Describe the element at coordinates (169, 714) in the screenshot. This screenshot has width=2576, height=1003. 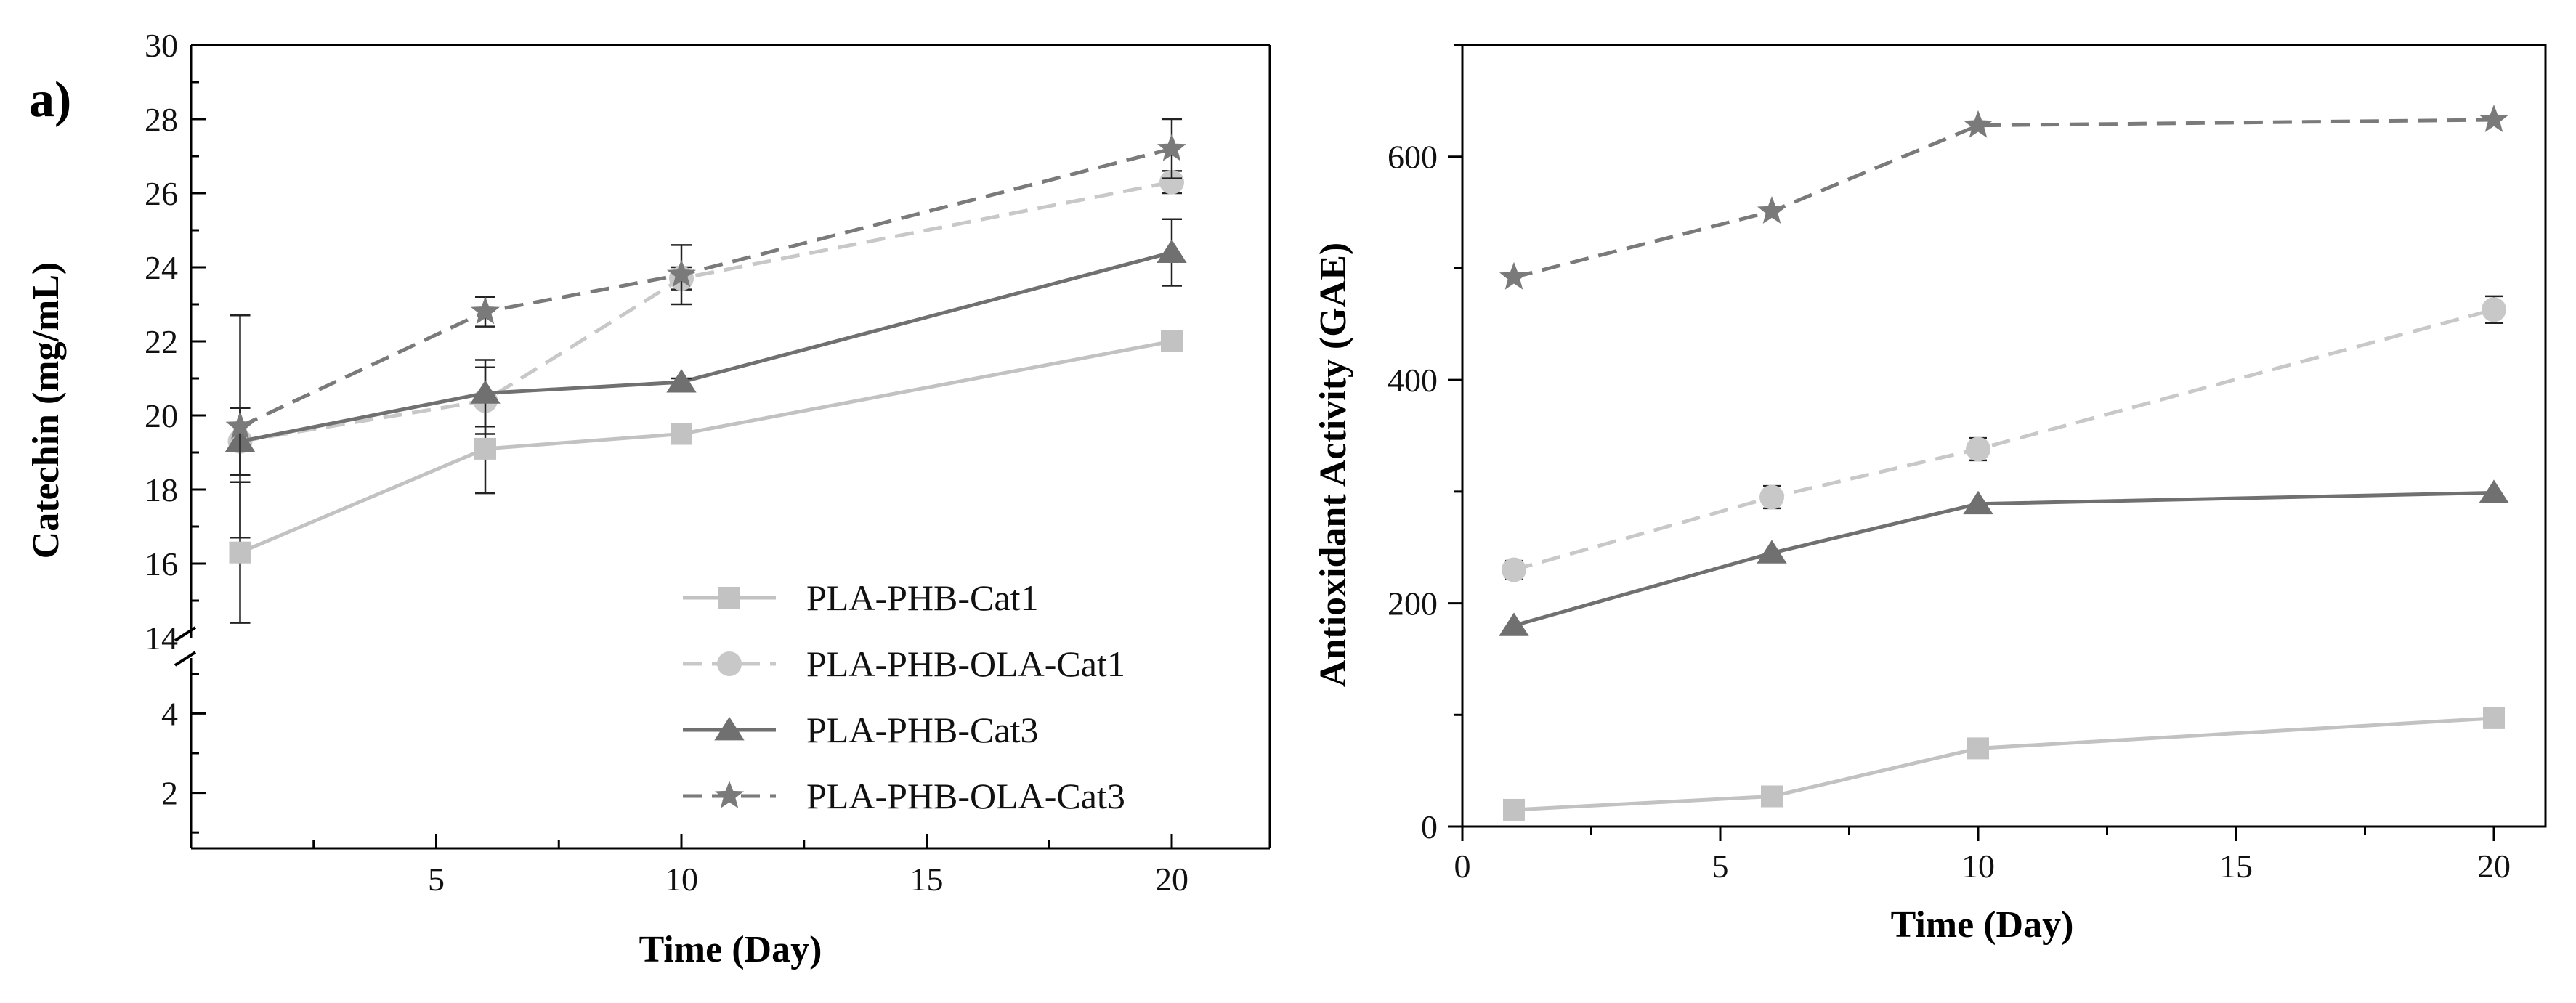
I see `y-tick-label: 4` at that location.